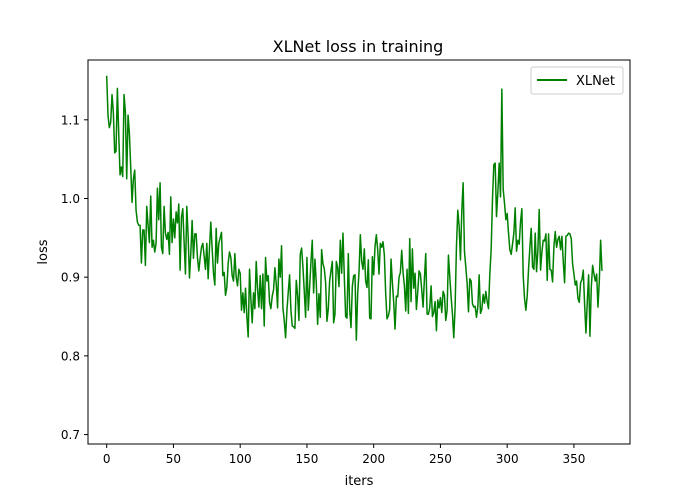 Image resolution: width=700 pixels, height=500 pixels. Describe the element at coordinates (306, 459) in the screenshot. I see `x-tick-label: 150` at that location.